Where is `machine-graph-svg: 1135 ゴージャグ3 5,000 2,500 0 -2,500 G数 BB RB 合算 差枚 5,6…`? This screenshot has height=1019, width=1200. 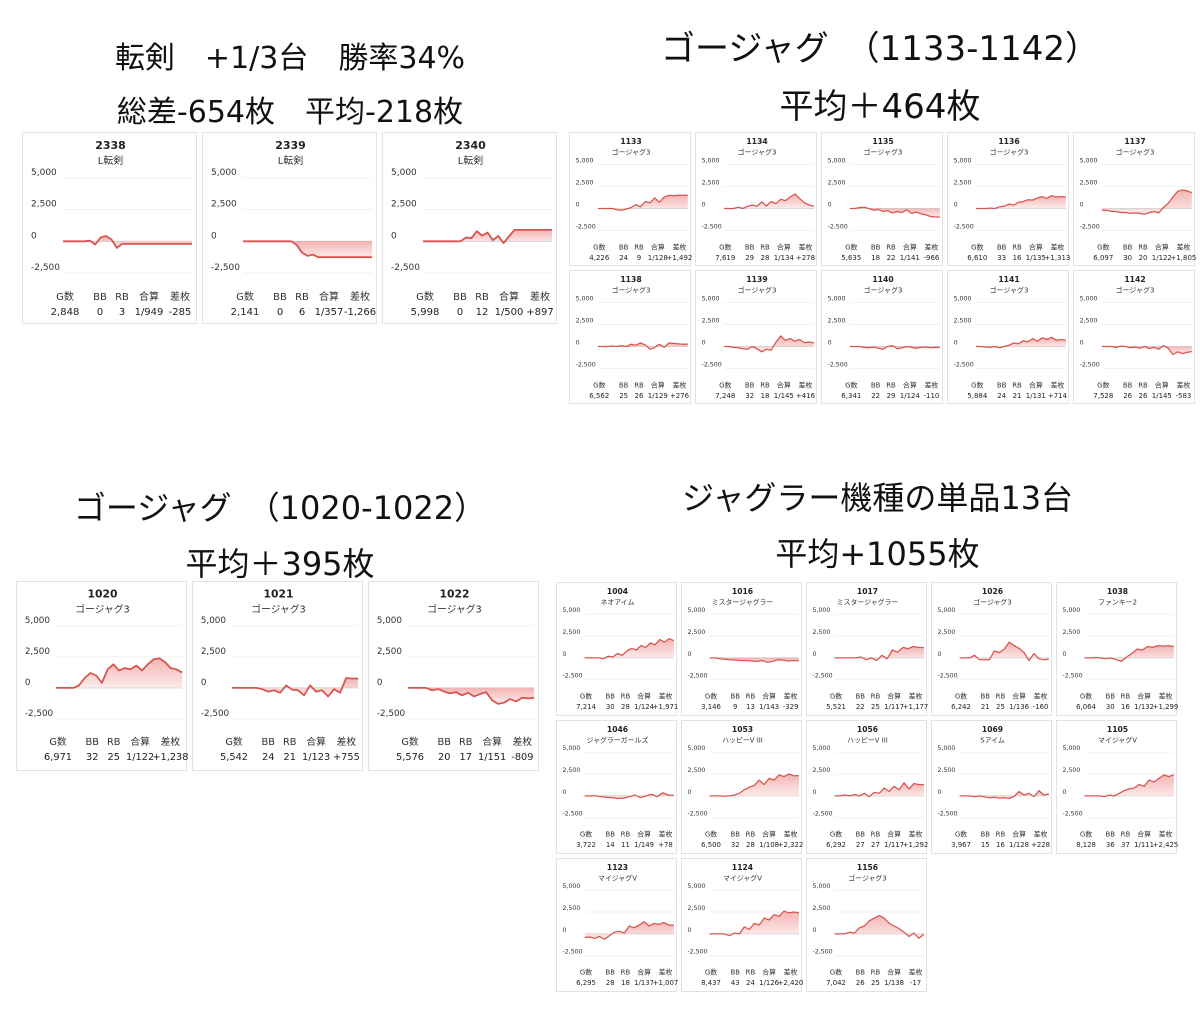
machine-graph-svg: 1135 ゴージャグ3 5,000 2,500 0 -2,500 G数 BB RB 合算 差枚 5,6… is located at coordinates (884, 199).